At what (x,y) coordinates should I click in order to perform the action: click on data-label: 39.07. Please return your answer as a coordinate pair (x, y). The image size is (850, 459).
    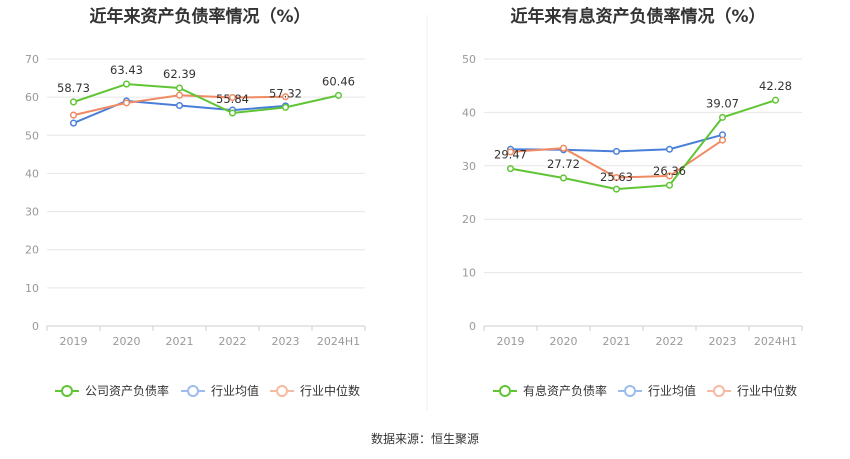
    Looking at the image, I should click on (722, 103).